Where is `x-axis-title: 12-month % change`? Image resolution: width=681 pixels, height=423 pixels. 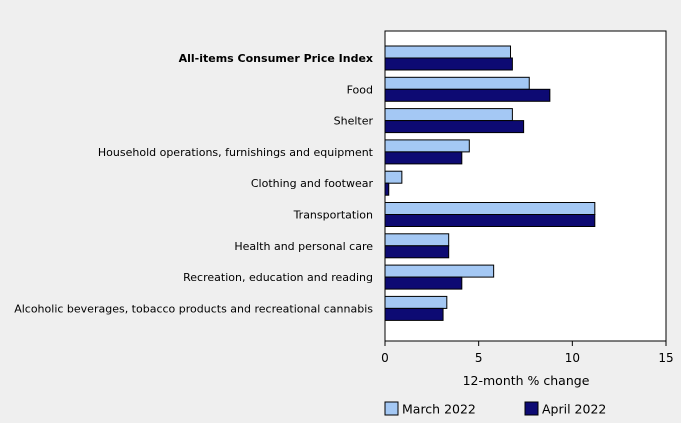
x-axis-title: 12-month % change is located at coordinates (526, 380).